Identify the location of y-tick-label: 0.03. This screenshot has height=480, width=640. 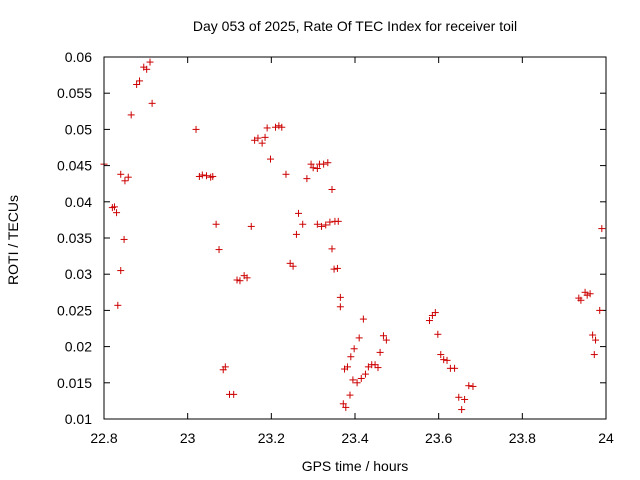
(78, 274).